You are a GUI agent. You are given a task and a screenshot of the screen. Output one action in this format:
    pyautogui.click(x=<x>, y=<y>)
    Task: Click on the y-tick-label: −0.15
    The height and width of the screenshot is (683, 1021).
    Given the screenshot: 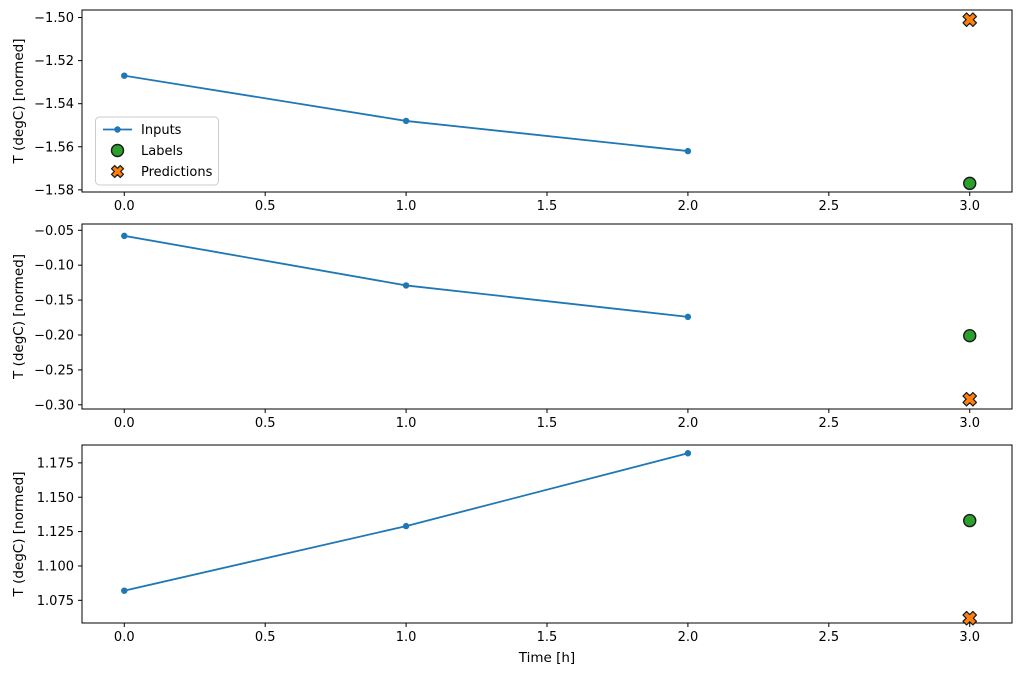 What is the action you would take?
    pyautogui.click(x=54, y=301)
    